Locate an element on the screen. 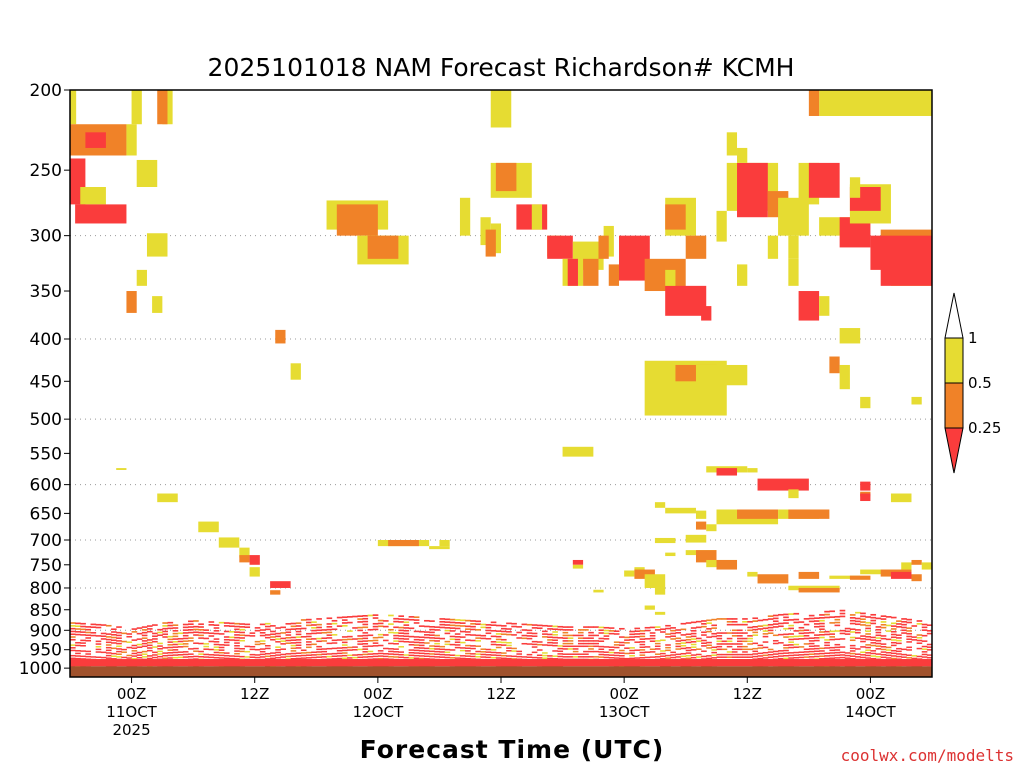 Image resolution: width=1024 pixels, height=768 pixels. colorbar-arrow-top is located at coordinates (954, 315).